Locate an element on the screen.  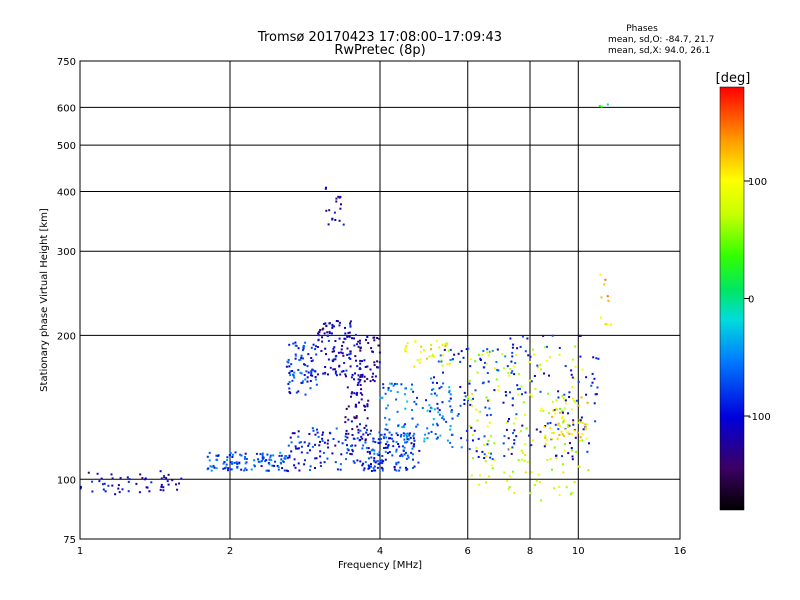
y-axis: 75 100 200 300 400 500 600 750 is located at coordinates (66, 301).